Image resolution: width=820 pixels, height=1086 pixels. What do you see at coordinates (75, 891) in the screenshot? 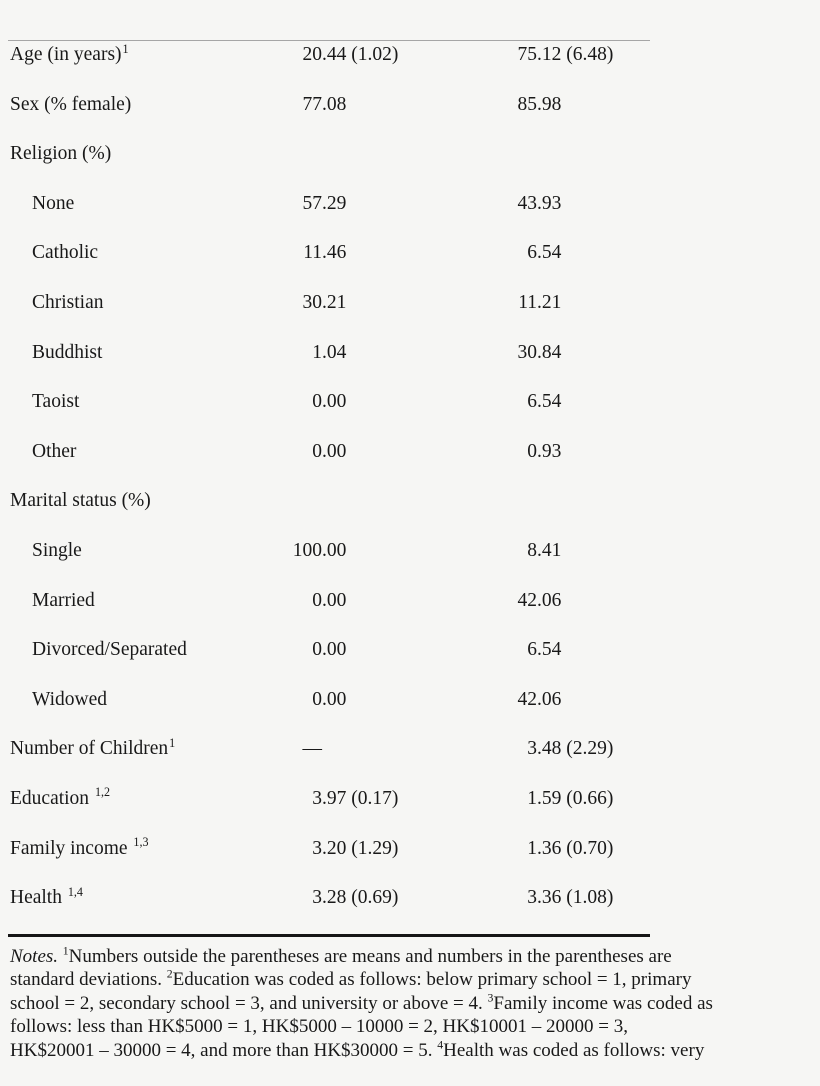
I see `footnote-marker: 1,4` at bounding box center [75, 891].